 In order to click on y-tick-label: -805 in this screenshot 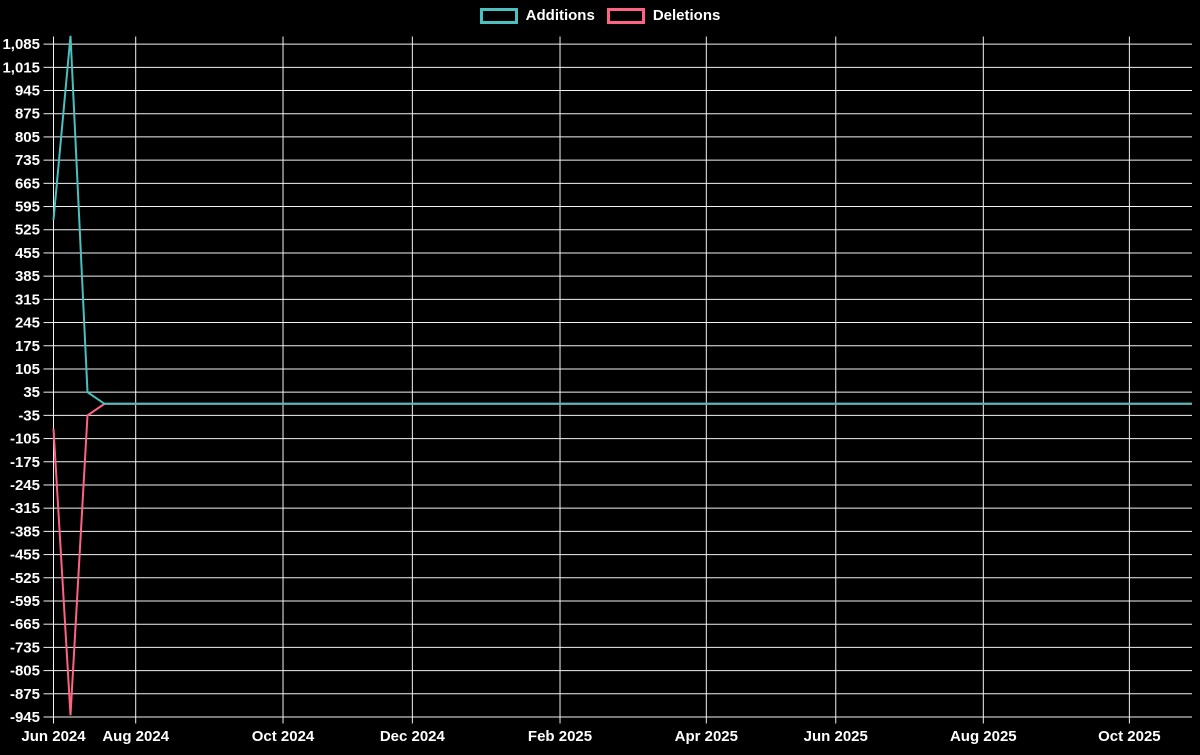, I will do `click(25, 671)`.